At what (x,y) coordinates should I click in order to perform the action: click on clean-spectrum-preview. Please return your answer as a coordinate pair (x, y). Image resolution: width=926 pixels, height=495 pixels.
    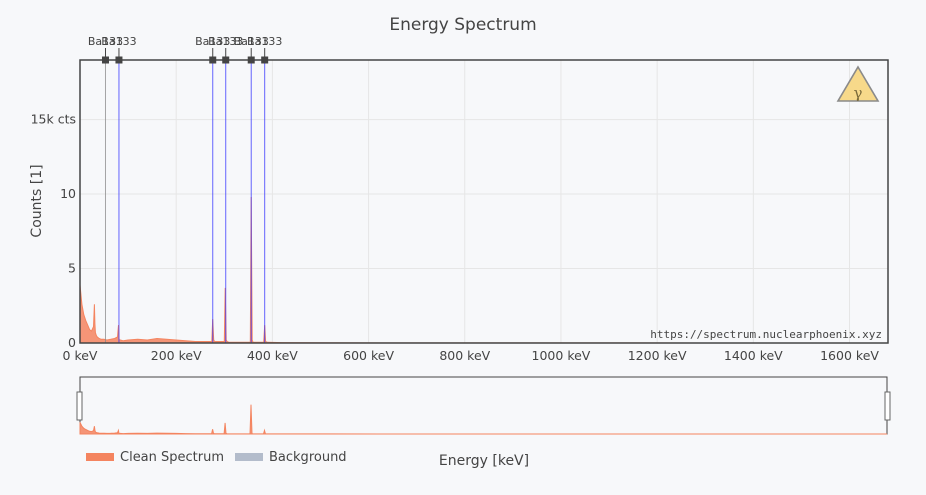
    Looking at the image, I should click on (483, 419).